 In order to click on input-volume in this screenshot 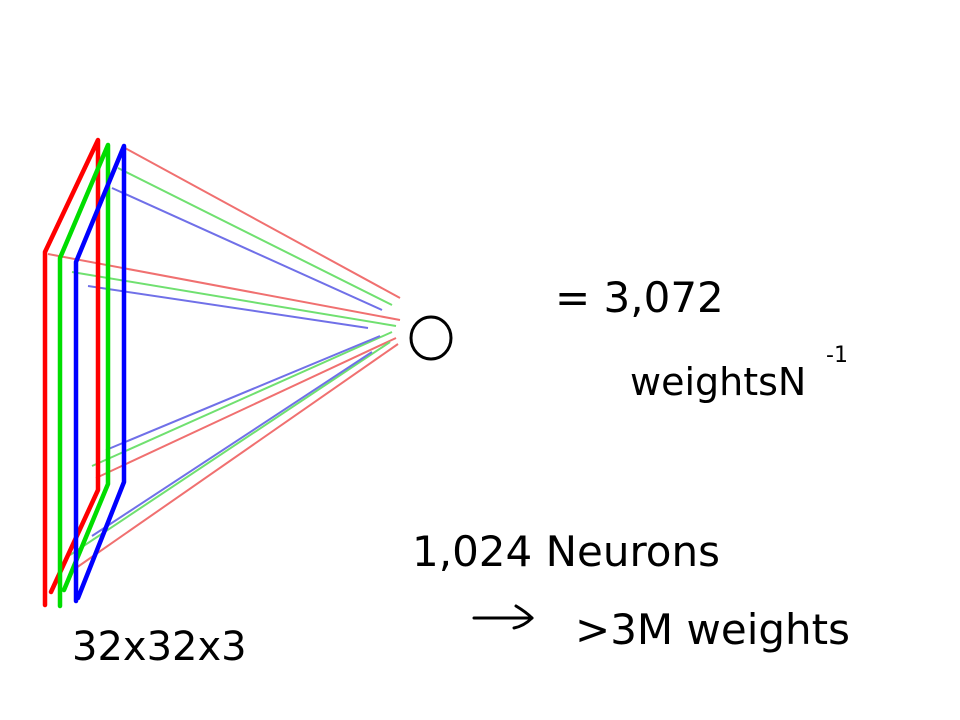, I will do `click(84, 373)`.